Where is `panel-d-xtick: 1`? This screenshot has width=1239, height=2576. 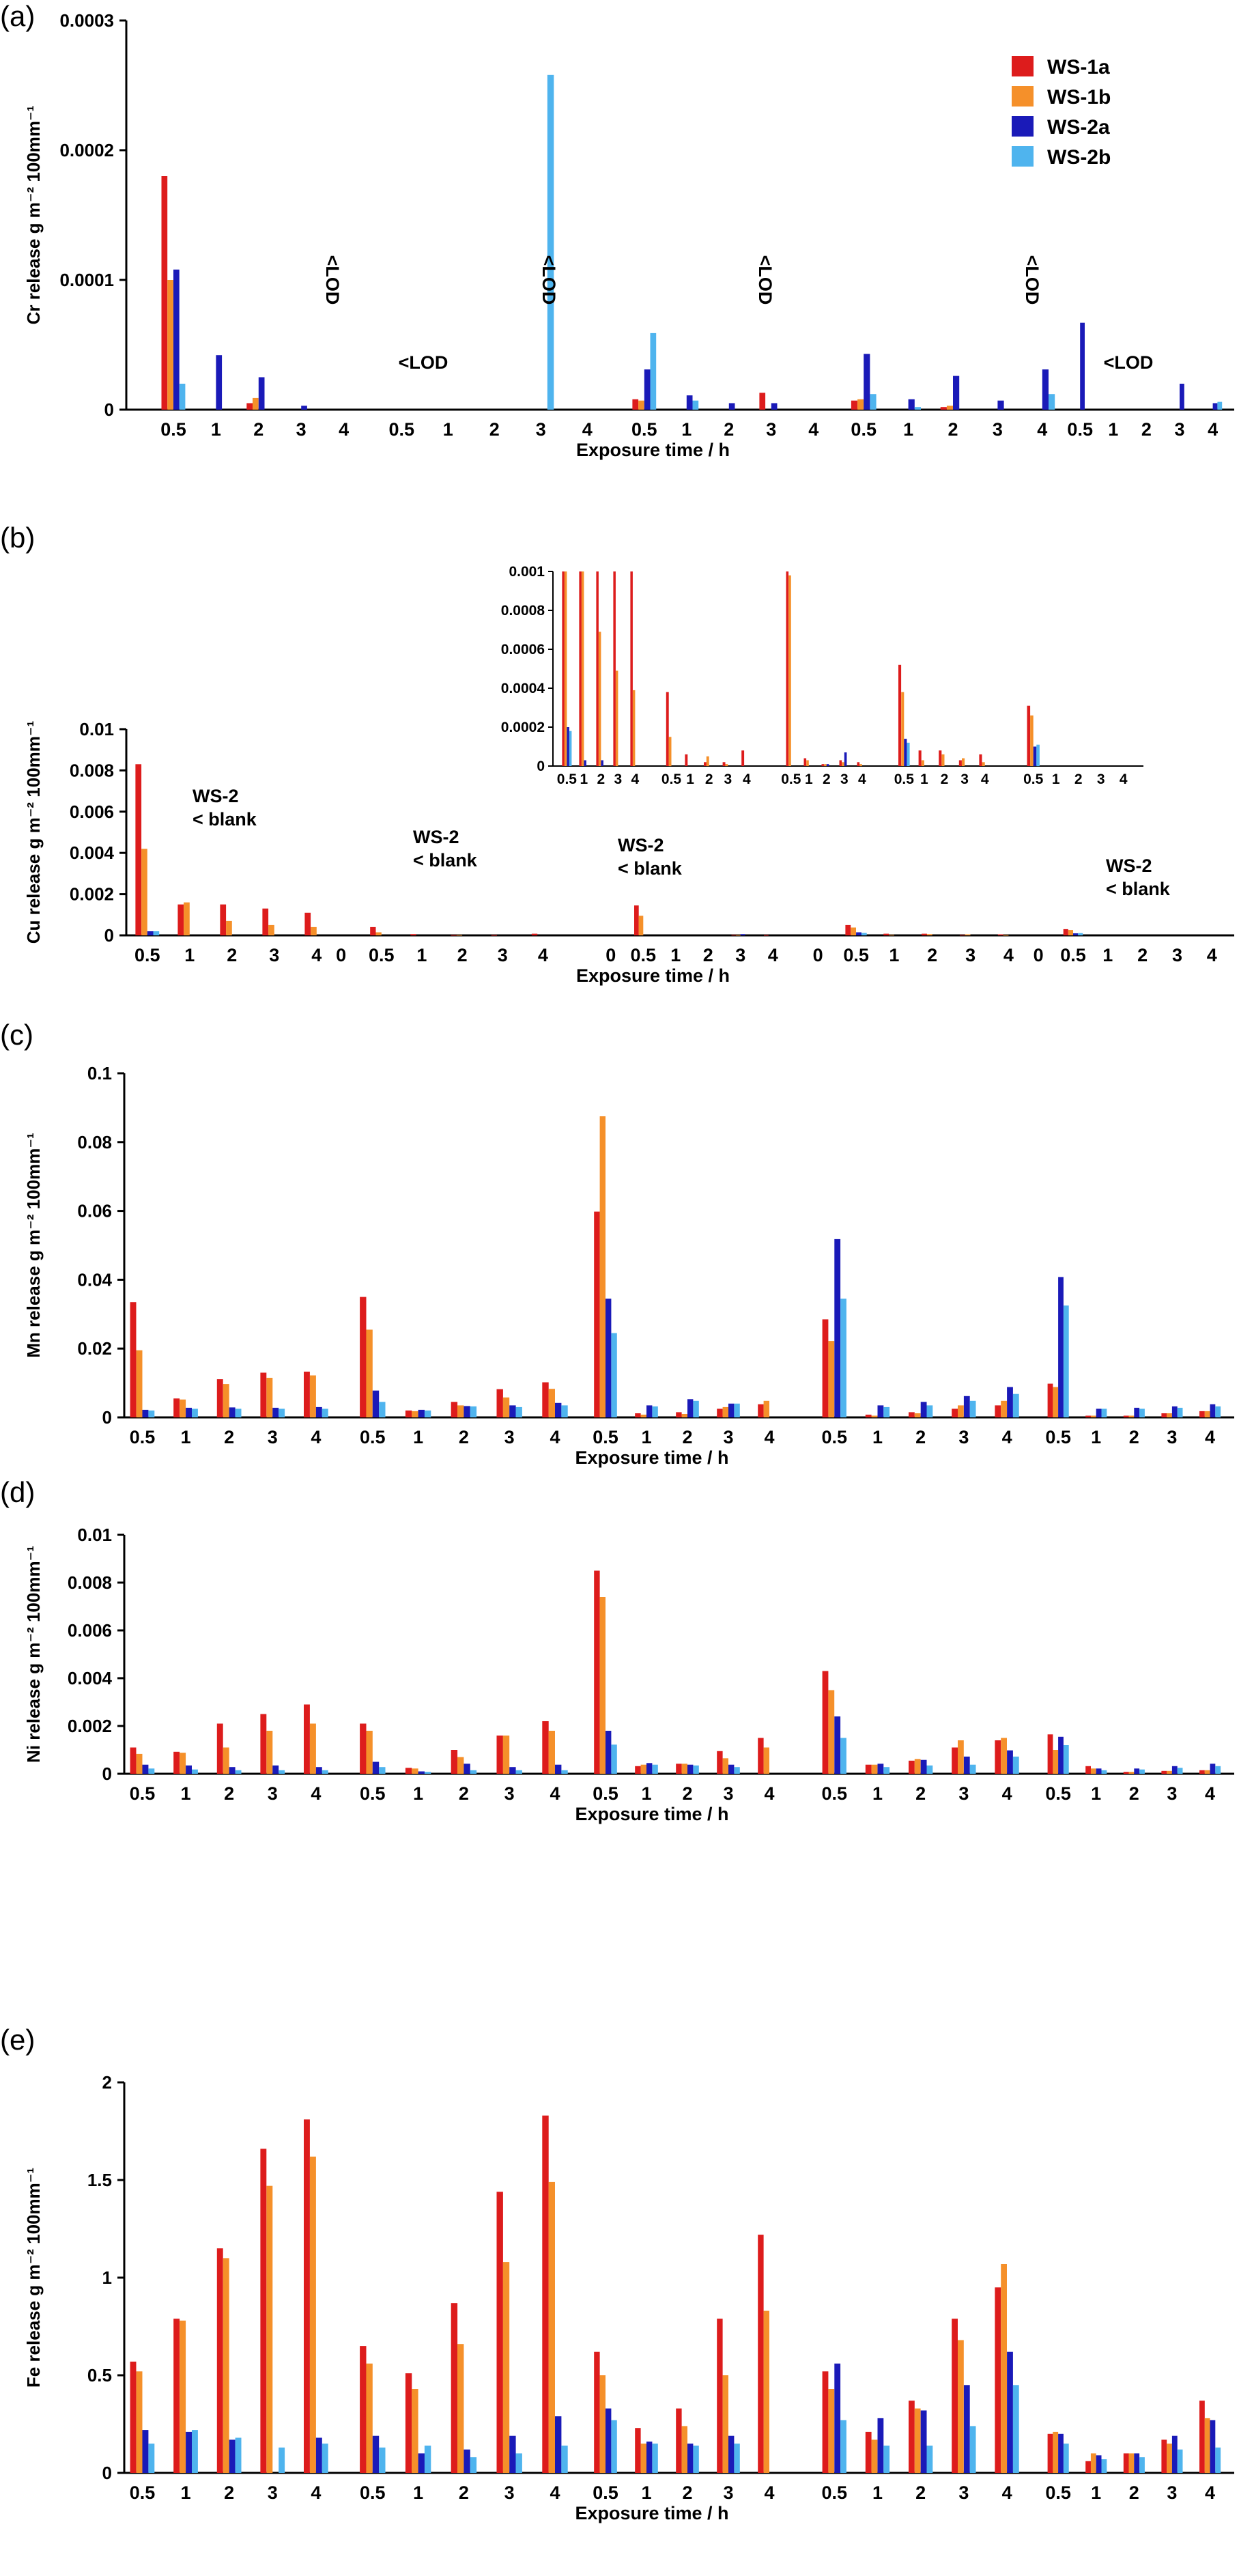
panel-d-xtick: 1 is located at coordinates (418, 1794).